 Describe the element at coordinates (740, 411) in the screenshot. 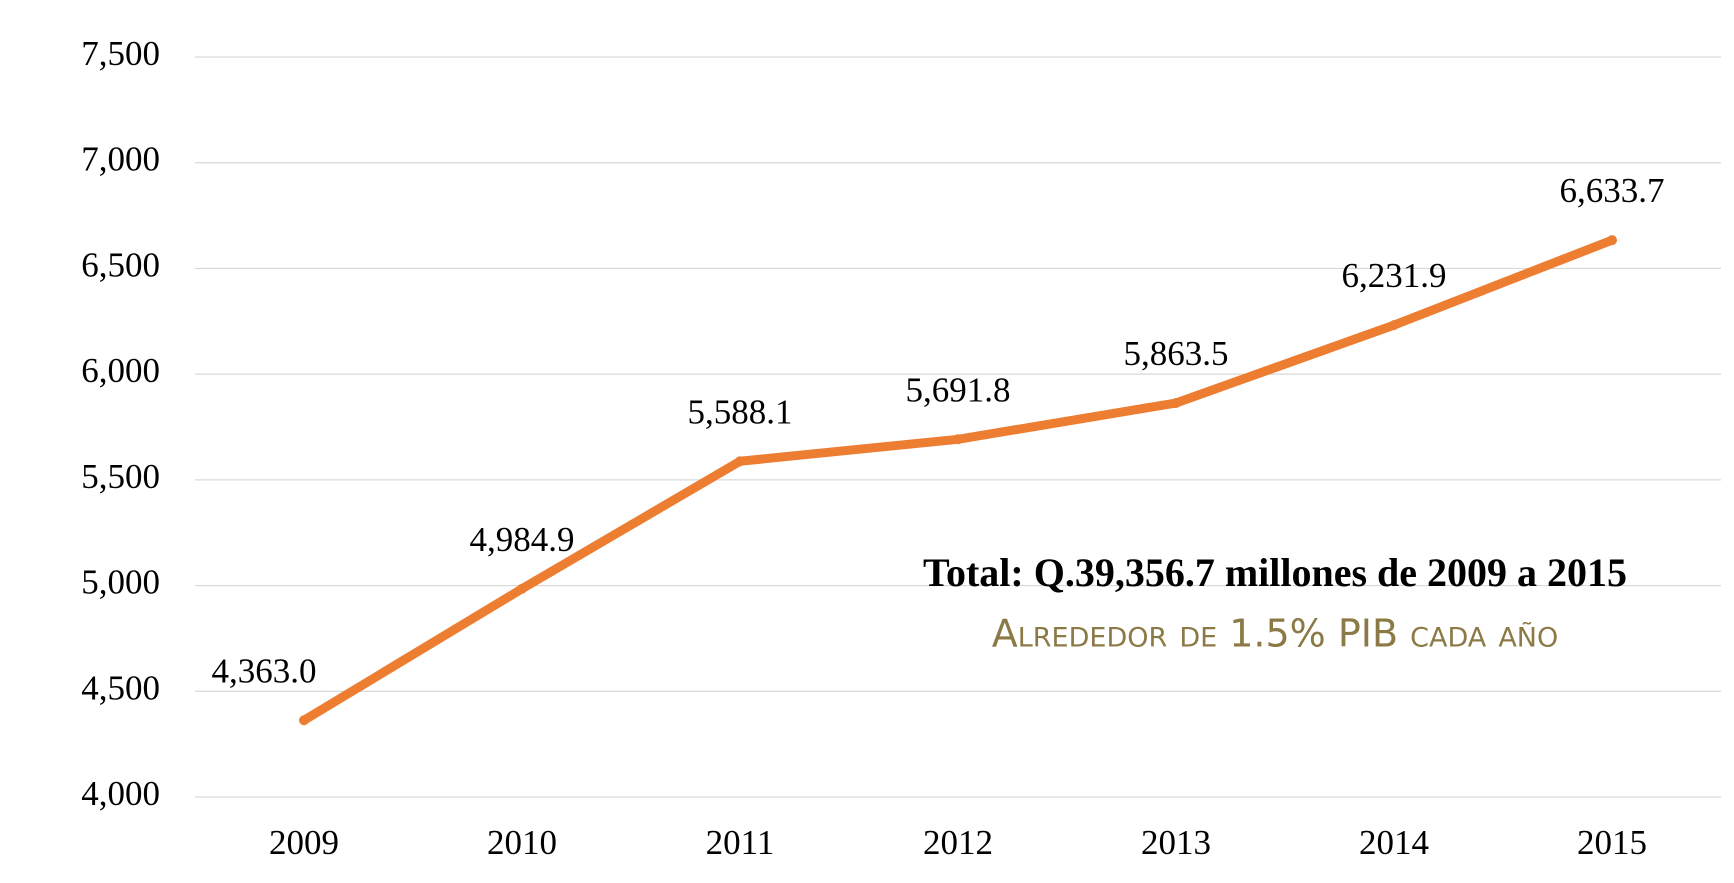

I see `value-label: 5,588.1` at that location.